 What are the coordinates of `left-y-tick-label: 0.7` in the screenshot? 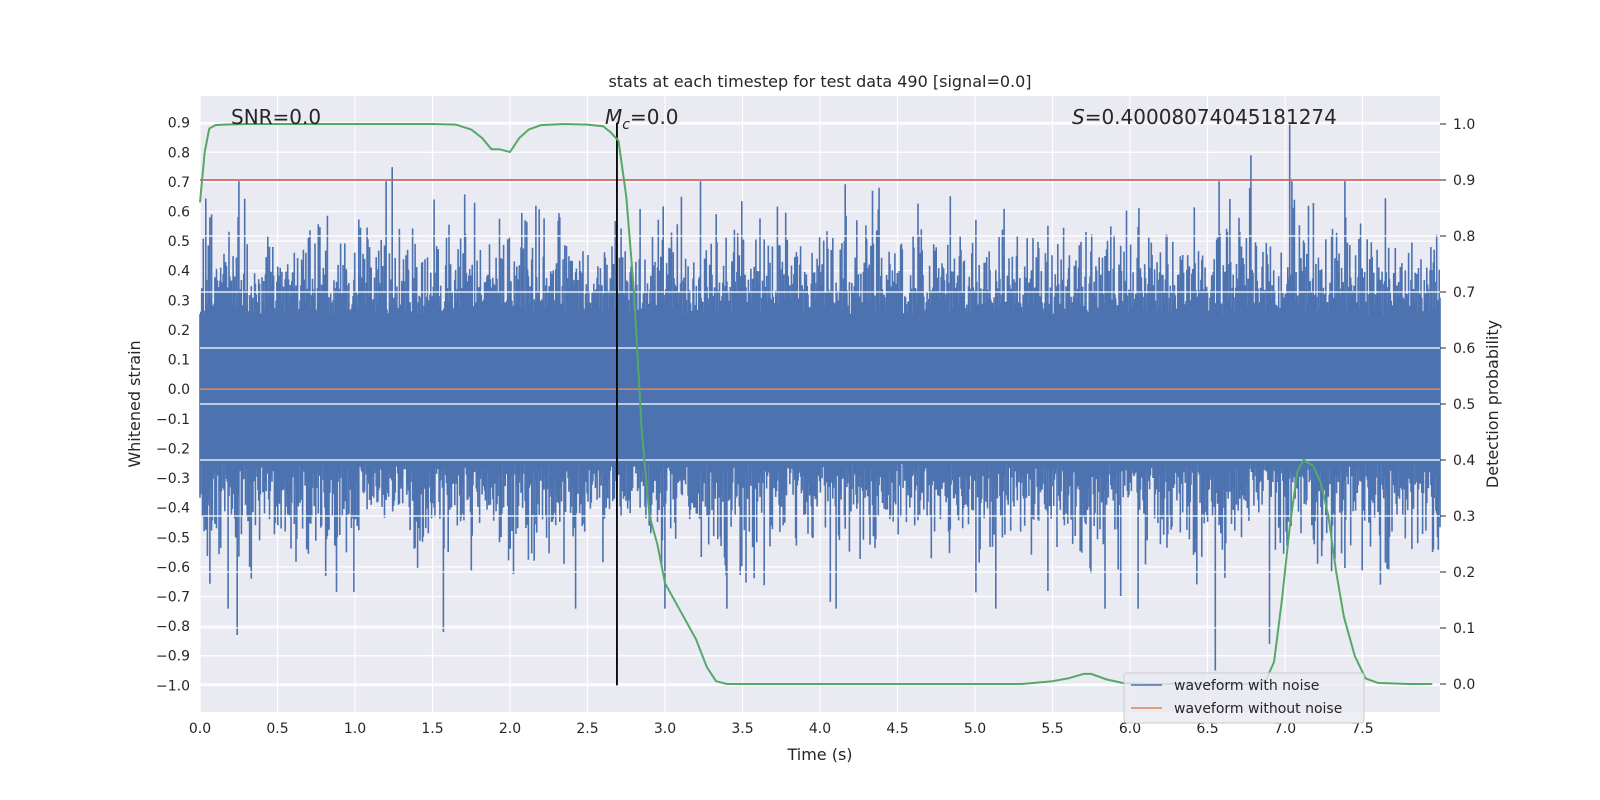 It's located at (179, 183).